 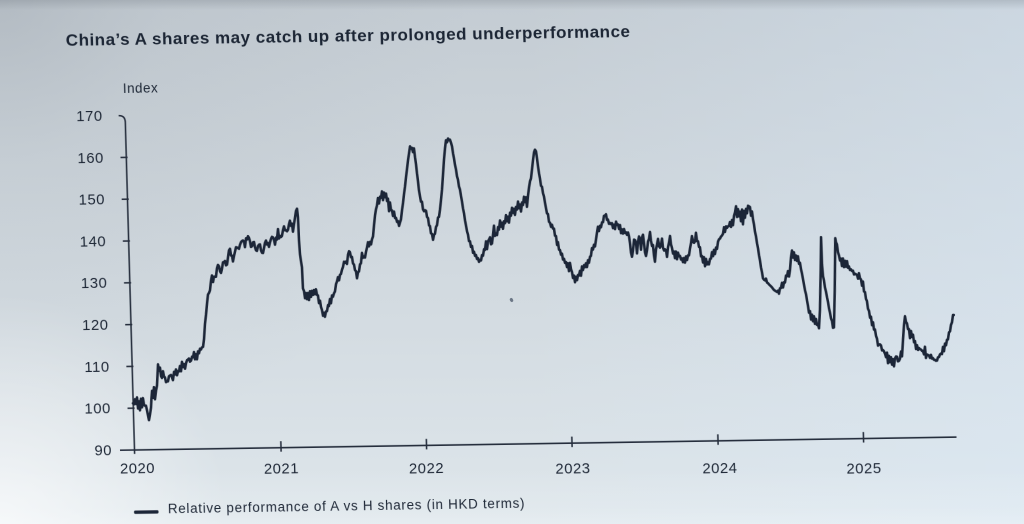 What do you see at coordinates (864, 469) in the screenshot?
I see `svg-text: 2025` at bounding box center [864, 469].